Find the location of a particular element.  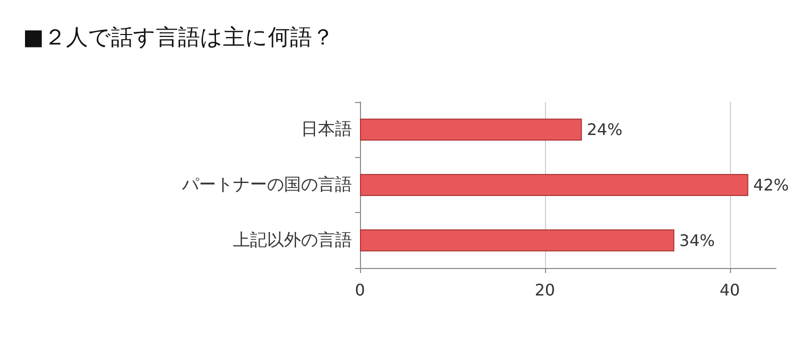

x-tick-label: 0 is located at coordinates (360, 290).